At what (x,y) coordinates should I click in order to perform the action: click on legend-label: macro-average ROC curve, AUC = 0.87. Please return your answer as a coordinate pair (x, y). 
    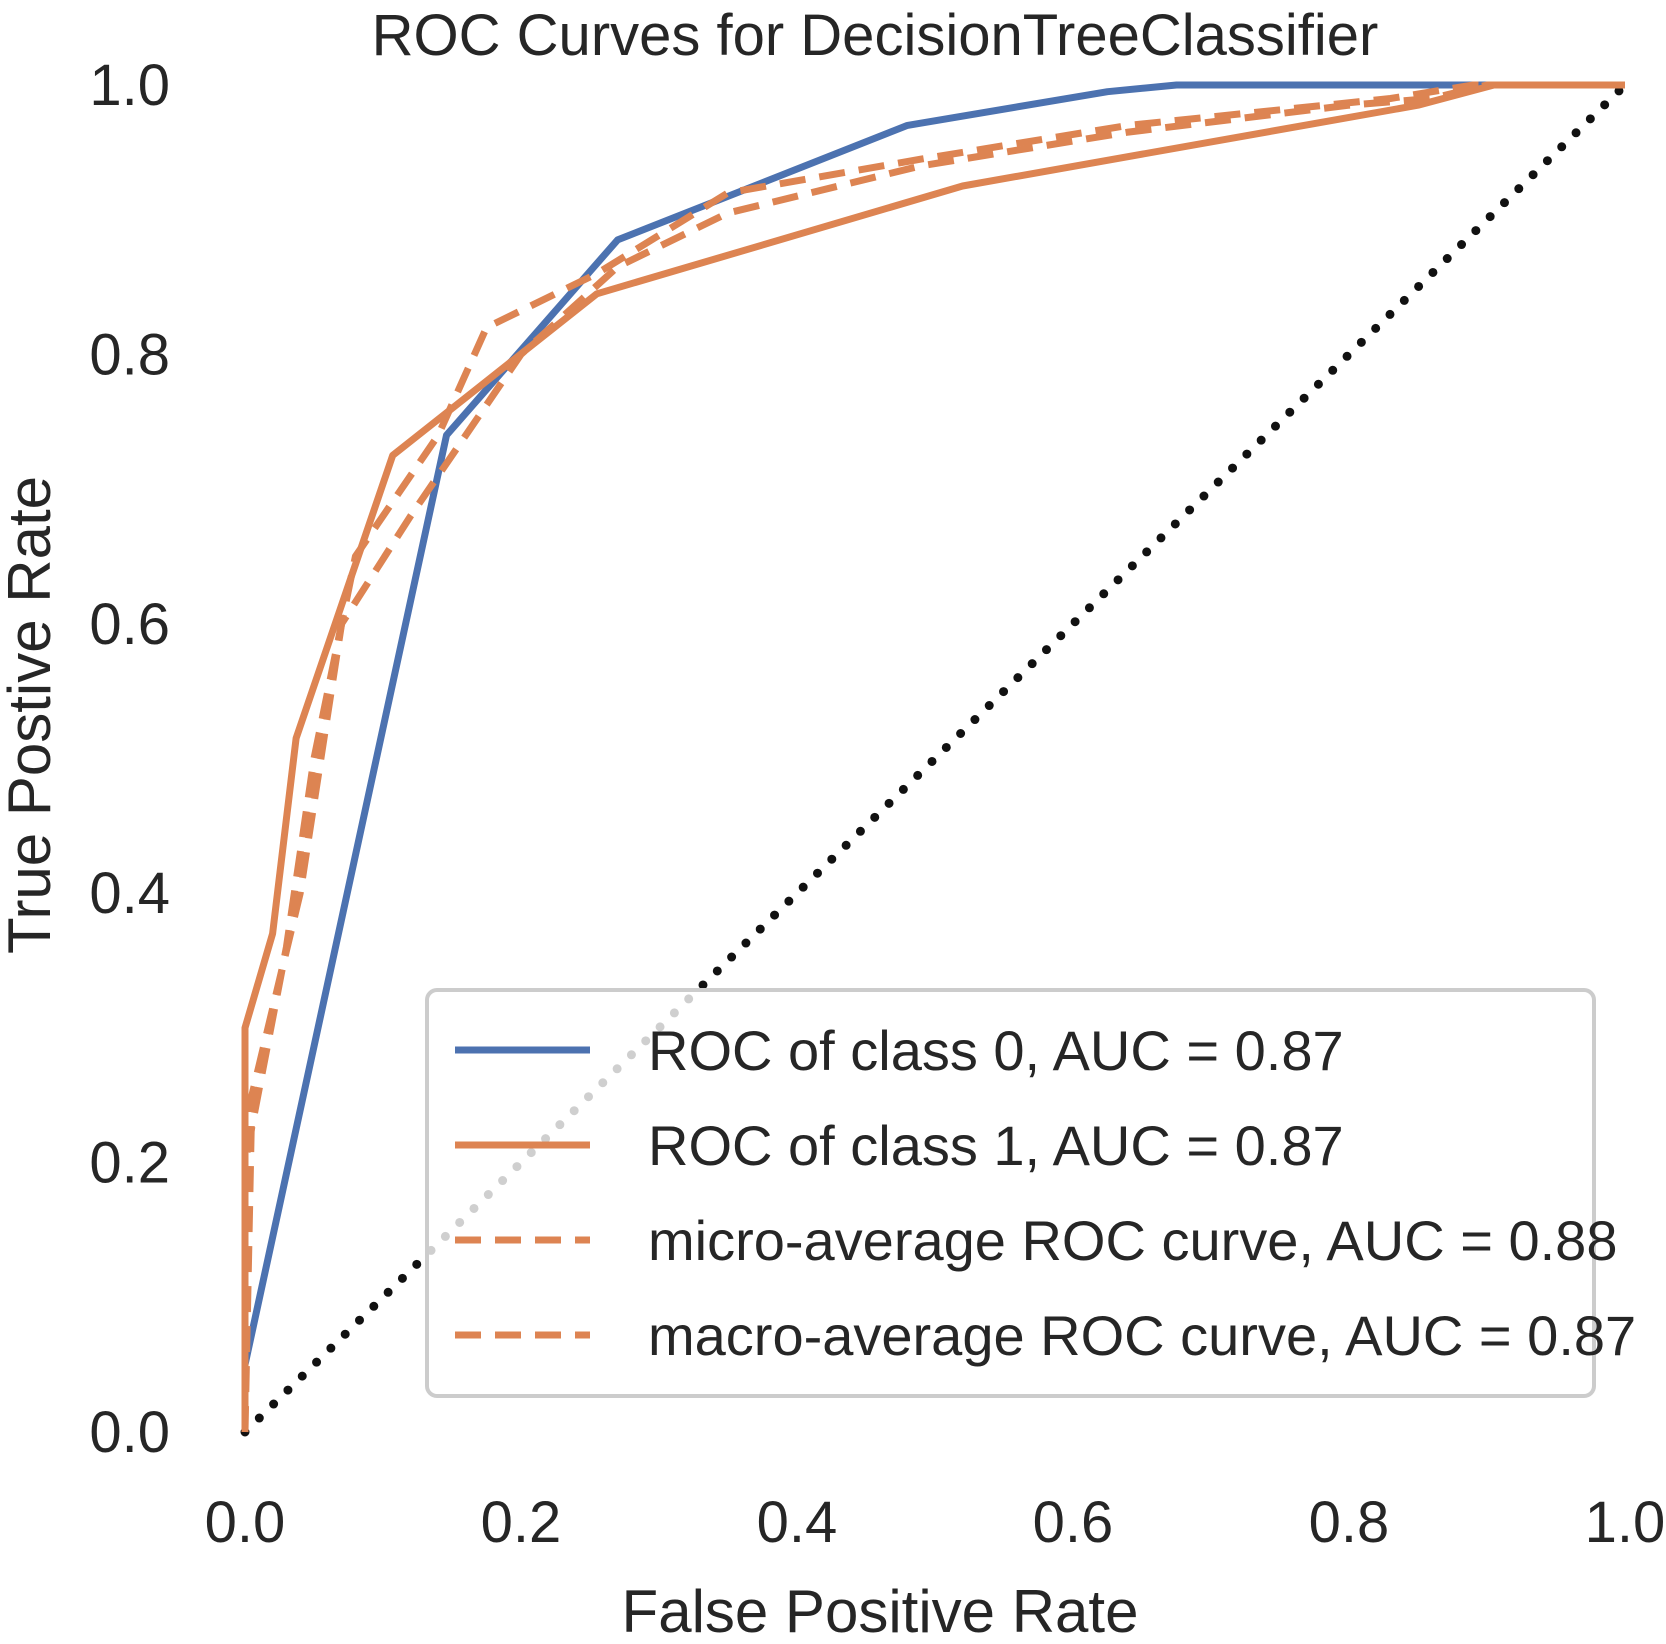
    Looking at the image, I should click on (1142, 1335).